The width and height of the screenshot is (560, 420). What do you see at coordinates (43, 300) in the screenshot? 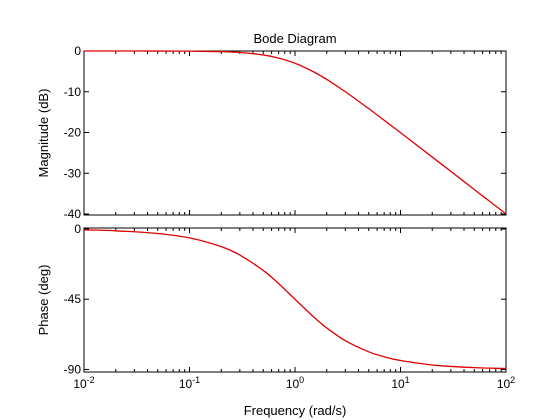
I see `y-axis-label: Phase (deg)` at bounding box center [43, 300].